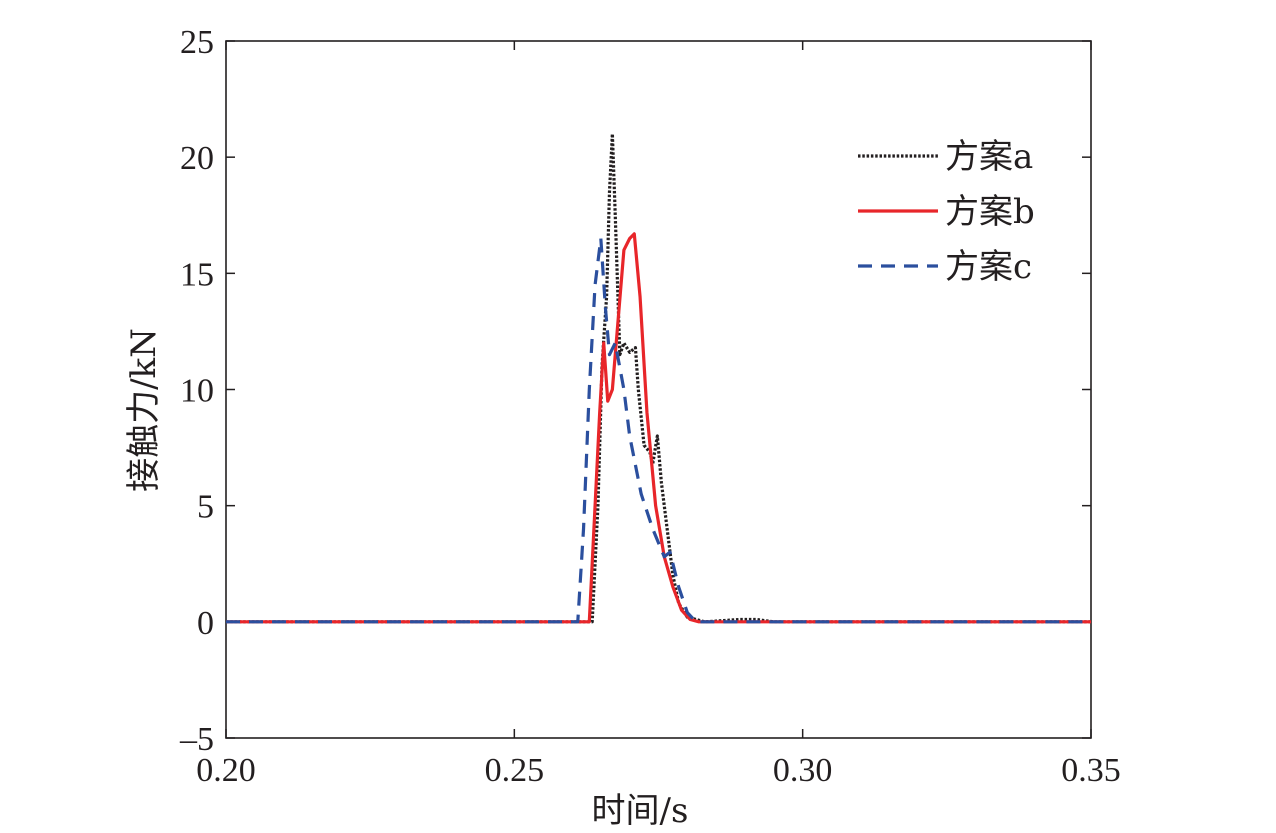 The width and height of the screenshot is (1276, 833). What do you see at coordinates (196, 739) in the screenshot?
I see `y-tick-label: –5` at bounding box center [196, 739].